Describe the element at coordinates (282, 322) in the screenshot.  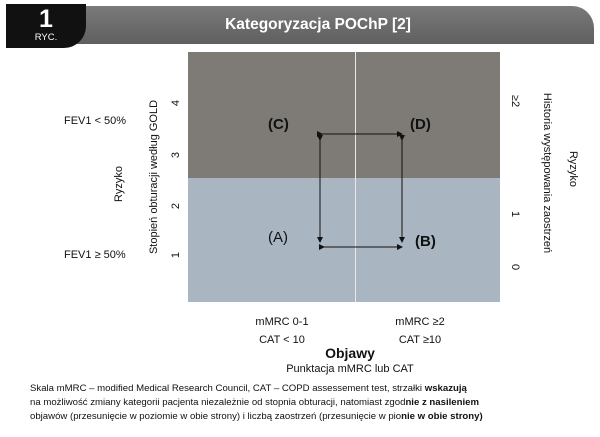
I see `column-1-mmrc: mMRC 0-1` at that location.